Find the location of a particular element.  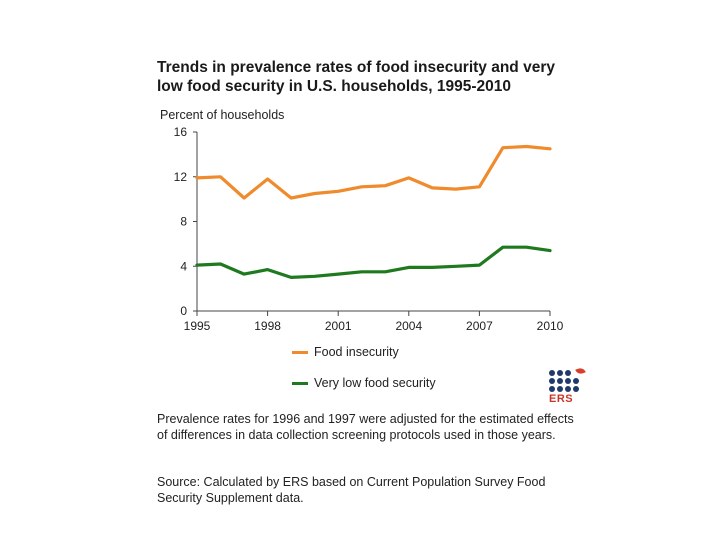

x-tick-label: 2007 is located at coordinates (479, 326).